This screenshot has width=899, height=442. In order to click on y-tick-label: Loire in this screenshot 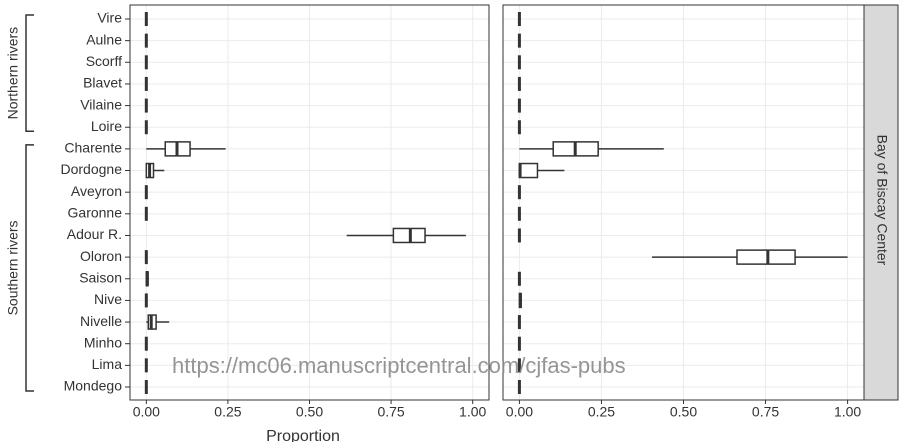, I will do `click(106, 126)`.